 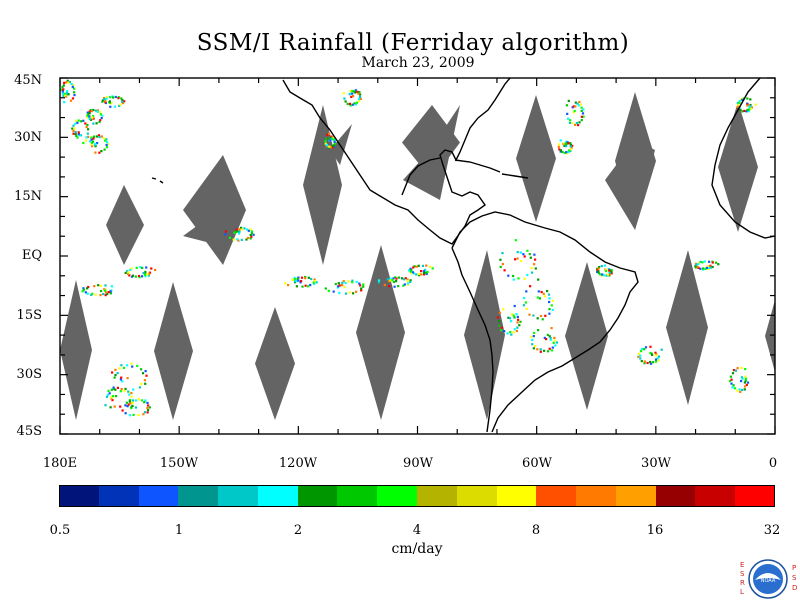 What do you see at coordinates (768, 581) in the screenshot?
I see `noaa-badge-text: NOAA` at bounding box center [768, 581].